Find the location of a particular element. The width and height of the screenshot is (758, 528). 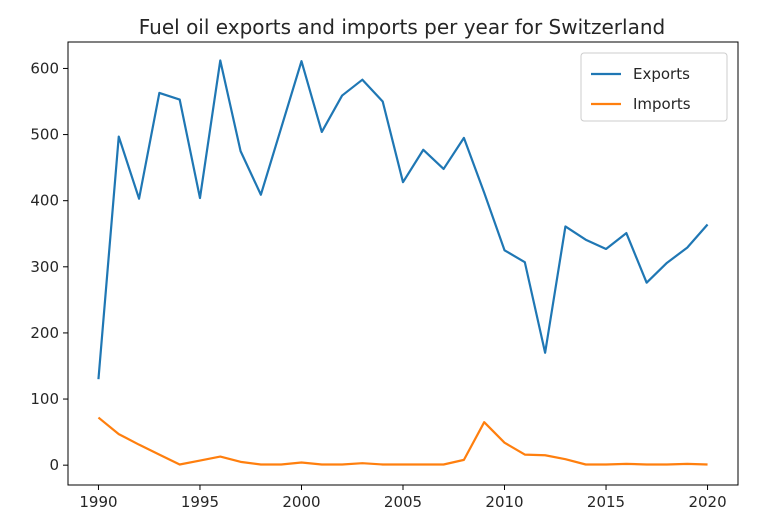

legend-label-exports: Exports is located at coordinates (661, 74).